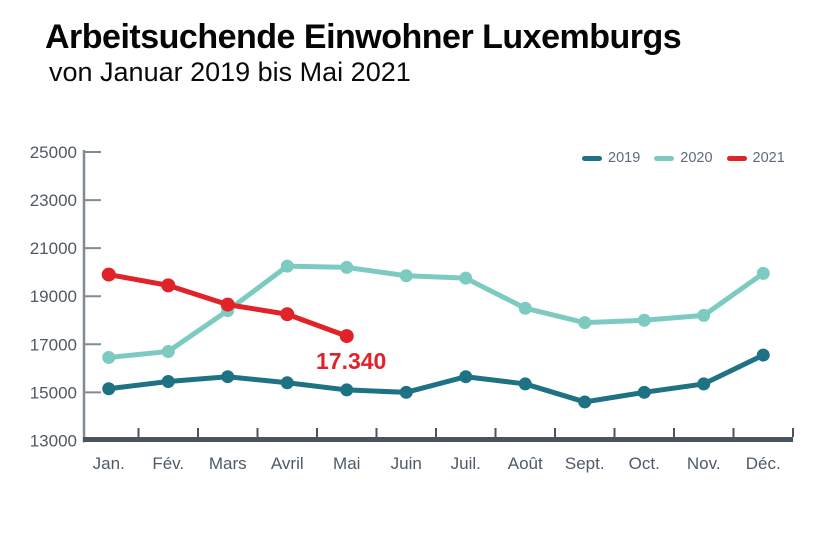 The image size is (820, 546). I want to click on series-2020-point-Août, so click(525, 308).